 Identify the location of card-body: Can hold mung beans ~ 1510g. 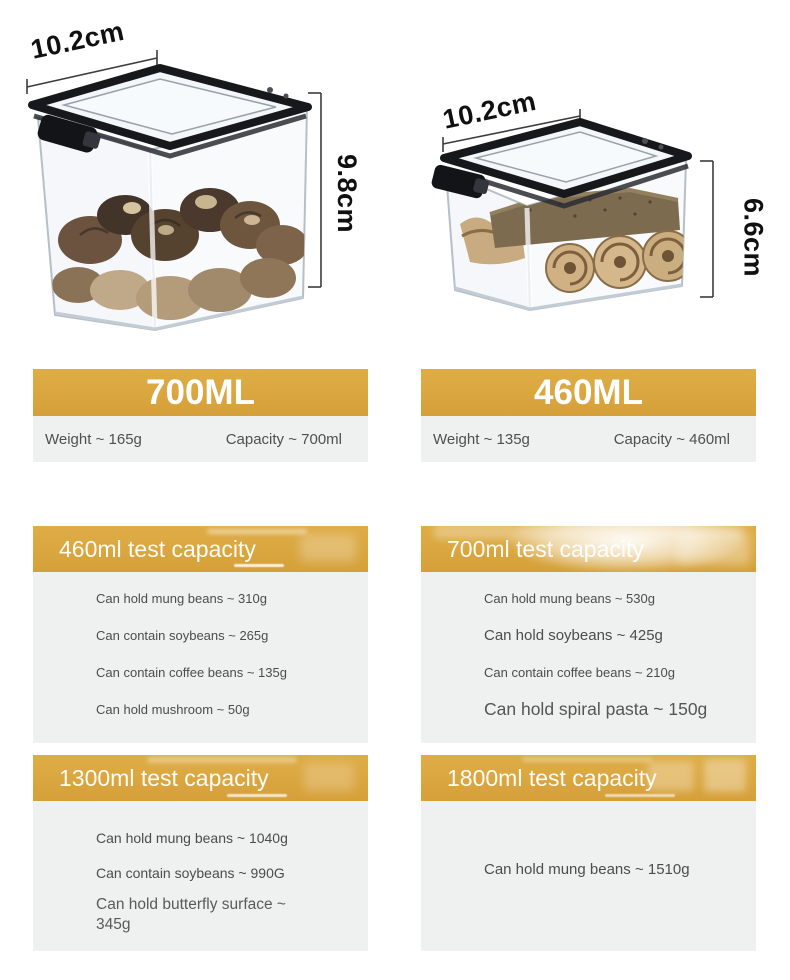
(588, 876).